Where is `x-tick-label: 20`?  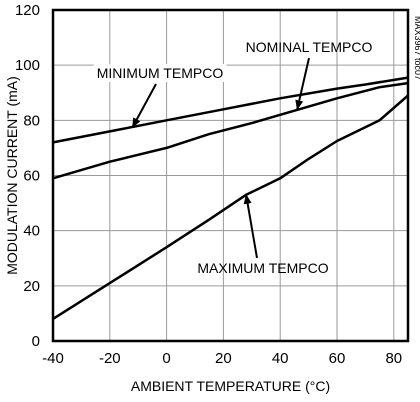 x-tick-label: 20 is located at coordinates (223, 358).